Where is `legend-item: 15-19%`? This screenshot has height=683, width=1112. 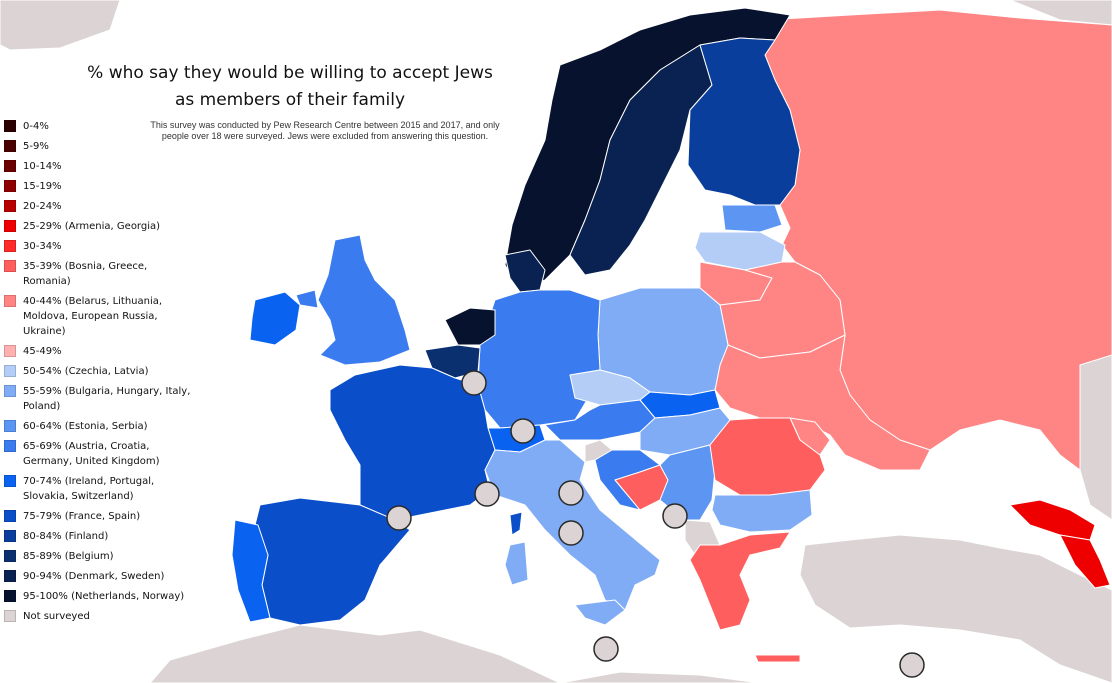 legend-item: 15-19% is located at coordinates (99, 186).